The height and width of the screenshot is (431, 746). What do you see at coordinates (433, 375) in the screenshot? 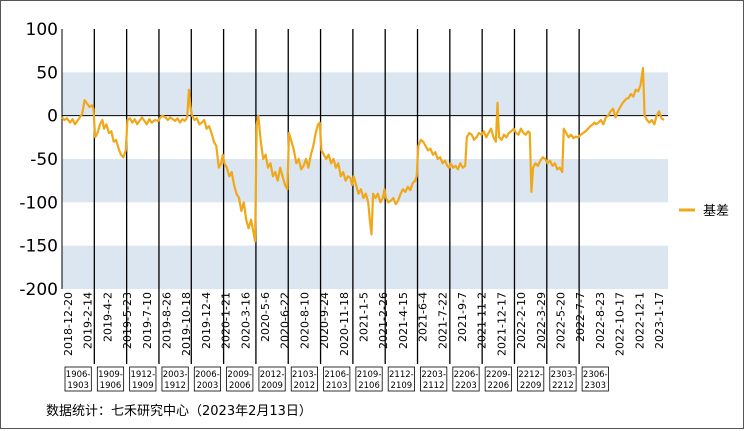
I see `contract-label-top: 2203-` at bounding box center [433, 375].